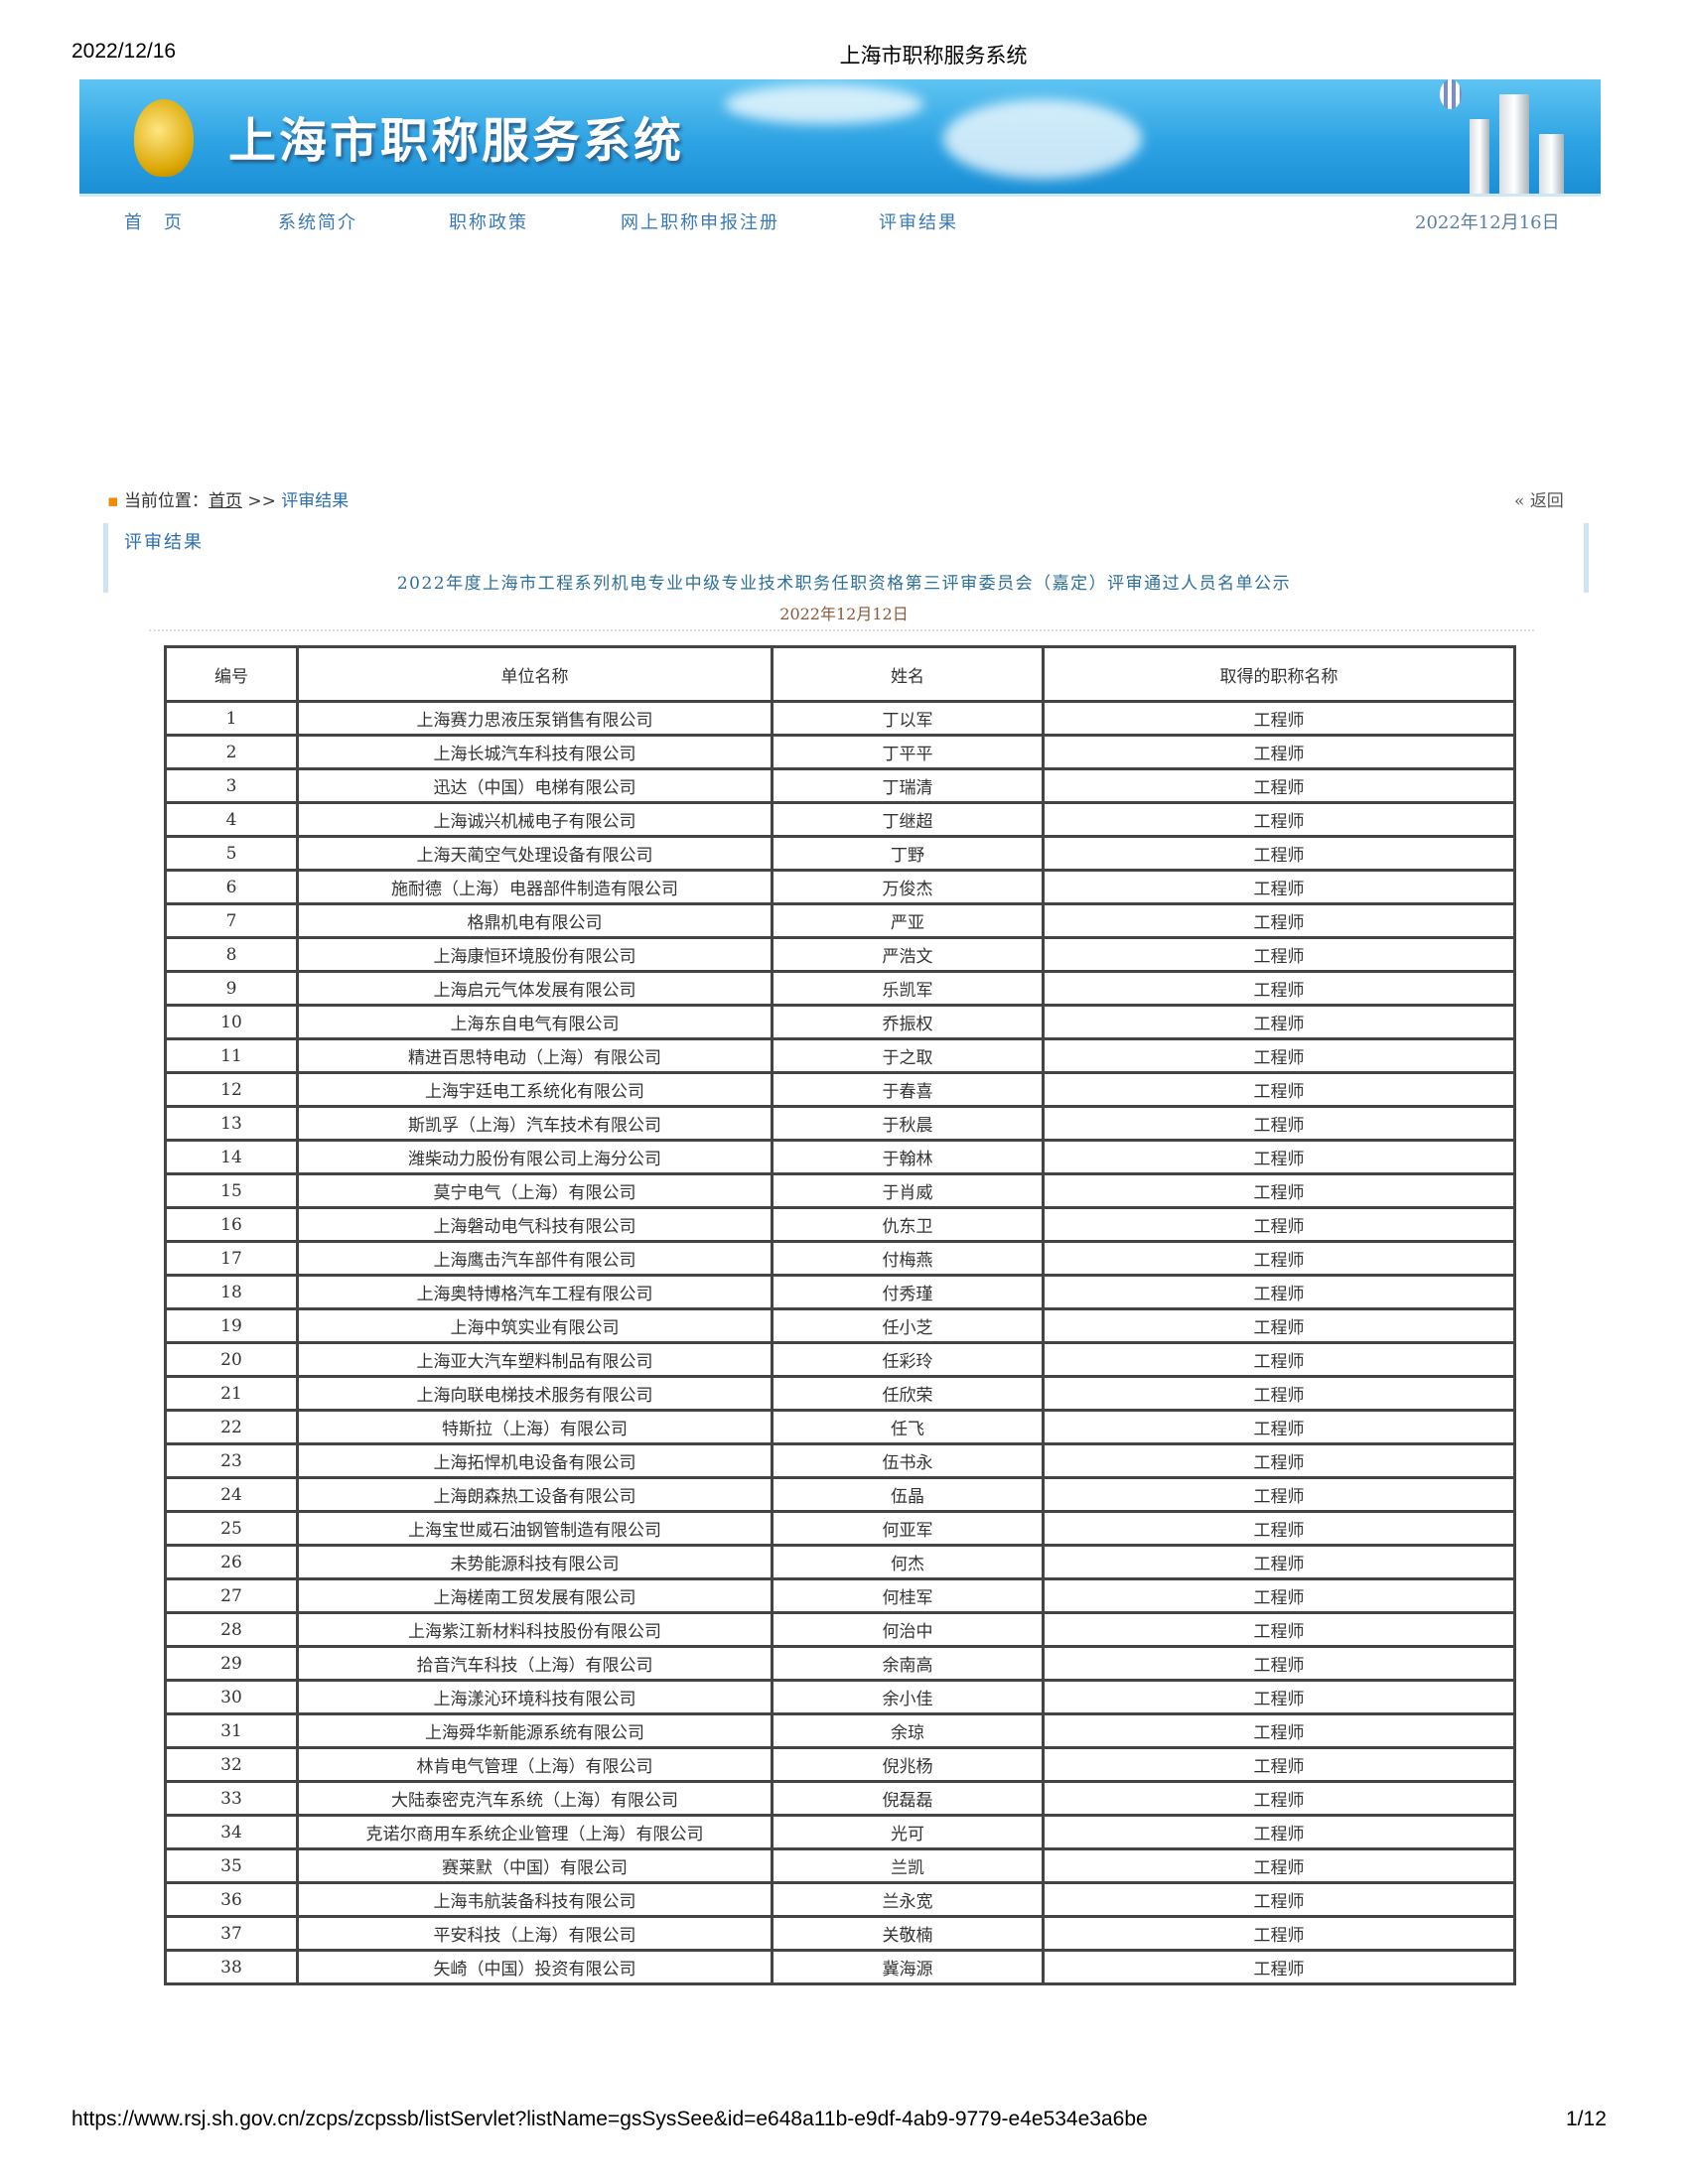 The image size is (1688, 2184). Describe the element at coordinates (908, 1055) in the screenshot. I see `person-name: 于之取` at that location.